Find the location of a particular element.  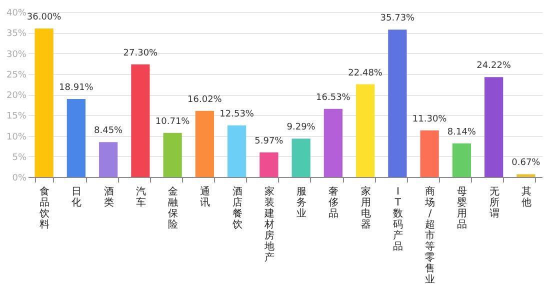

x-tick-label: 无所谓 is located at coordinates (494, 203).